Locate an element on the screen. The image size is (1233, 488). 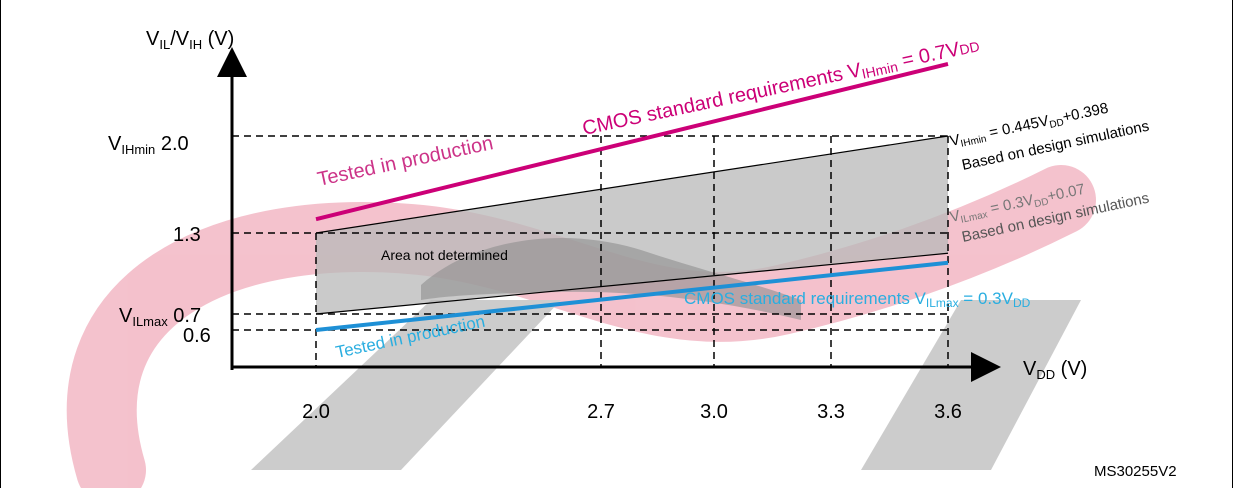
x-tick-label-3-0: 3.0 is located at coordinates (714, 412).